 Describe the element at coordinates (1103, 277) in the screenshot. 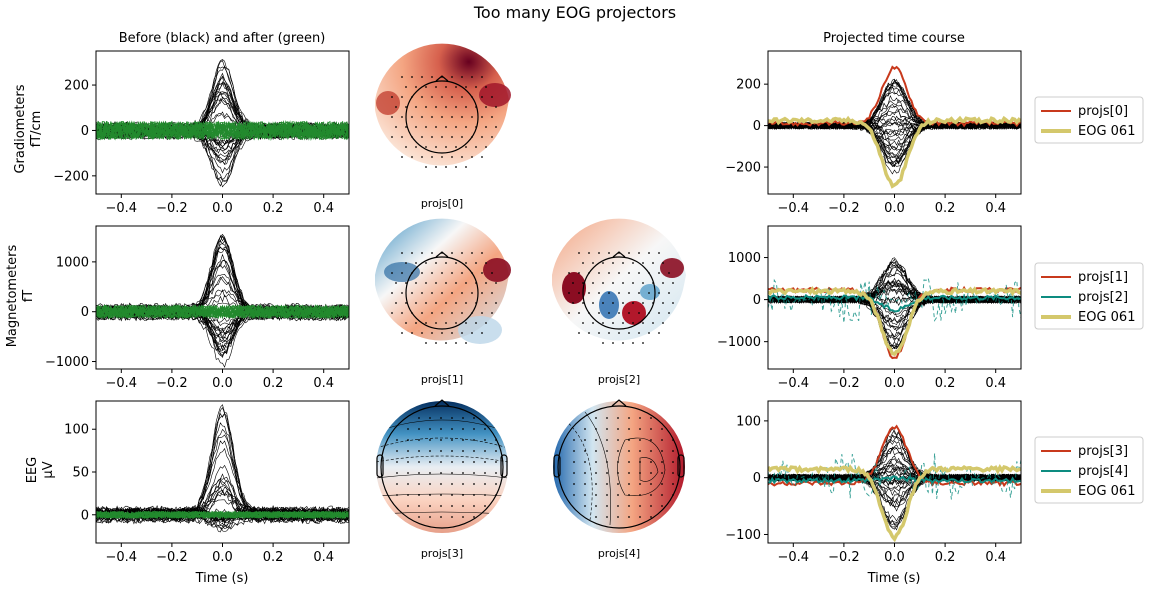

I see `legend-mag-item-0: projs[1]` at that location.